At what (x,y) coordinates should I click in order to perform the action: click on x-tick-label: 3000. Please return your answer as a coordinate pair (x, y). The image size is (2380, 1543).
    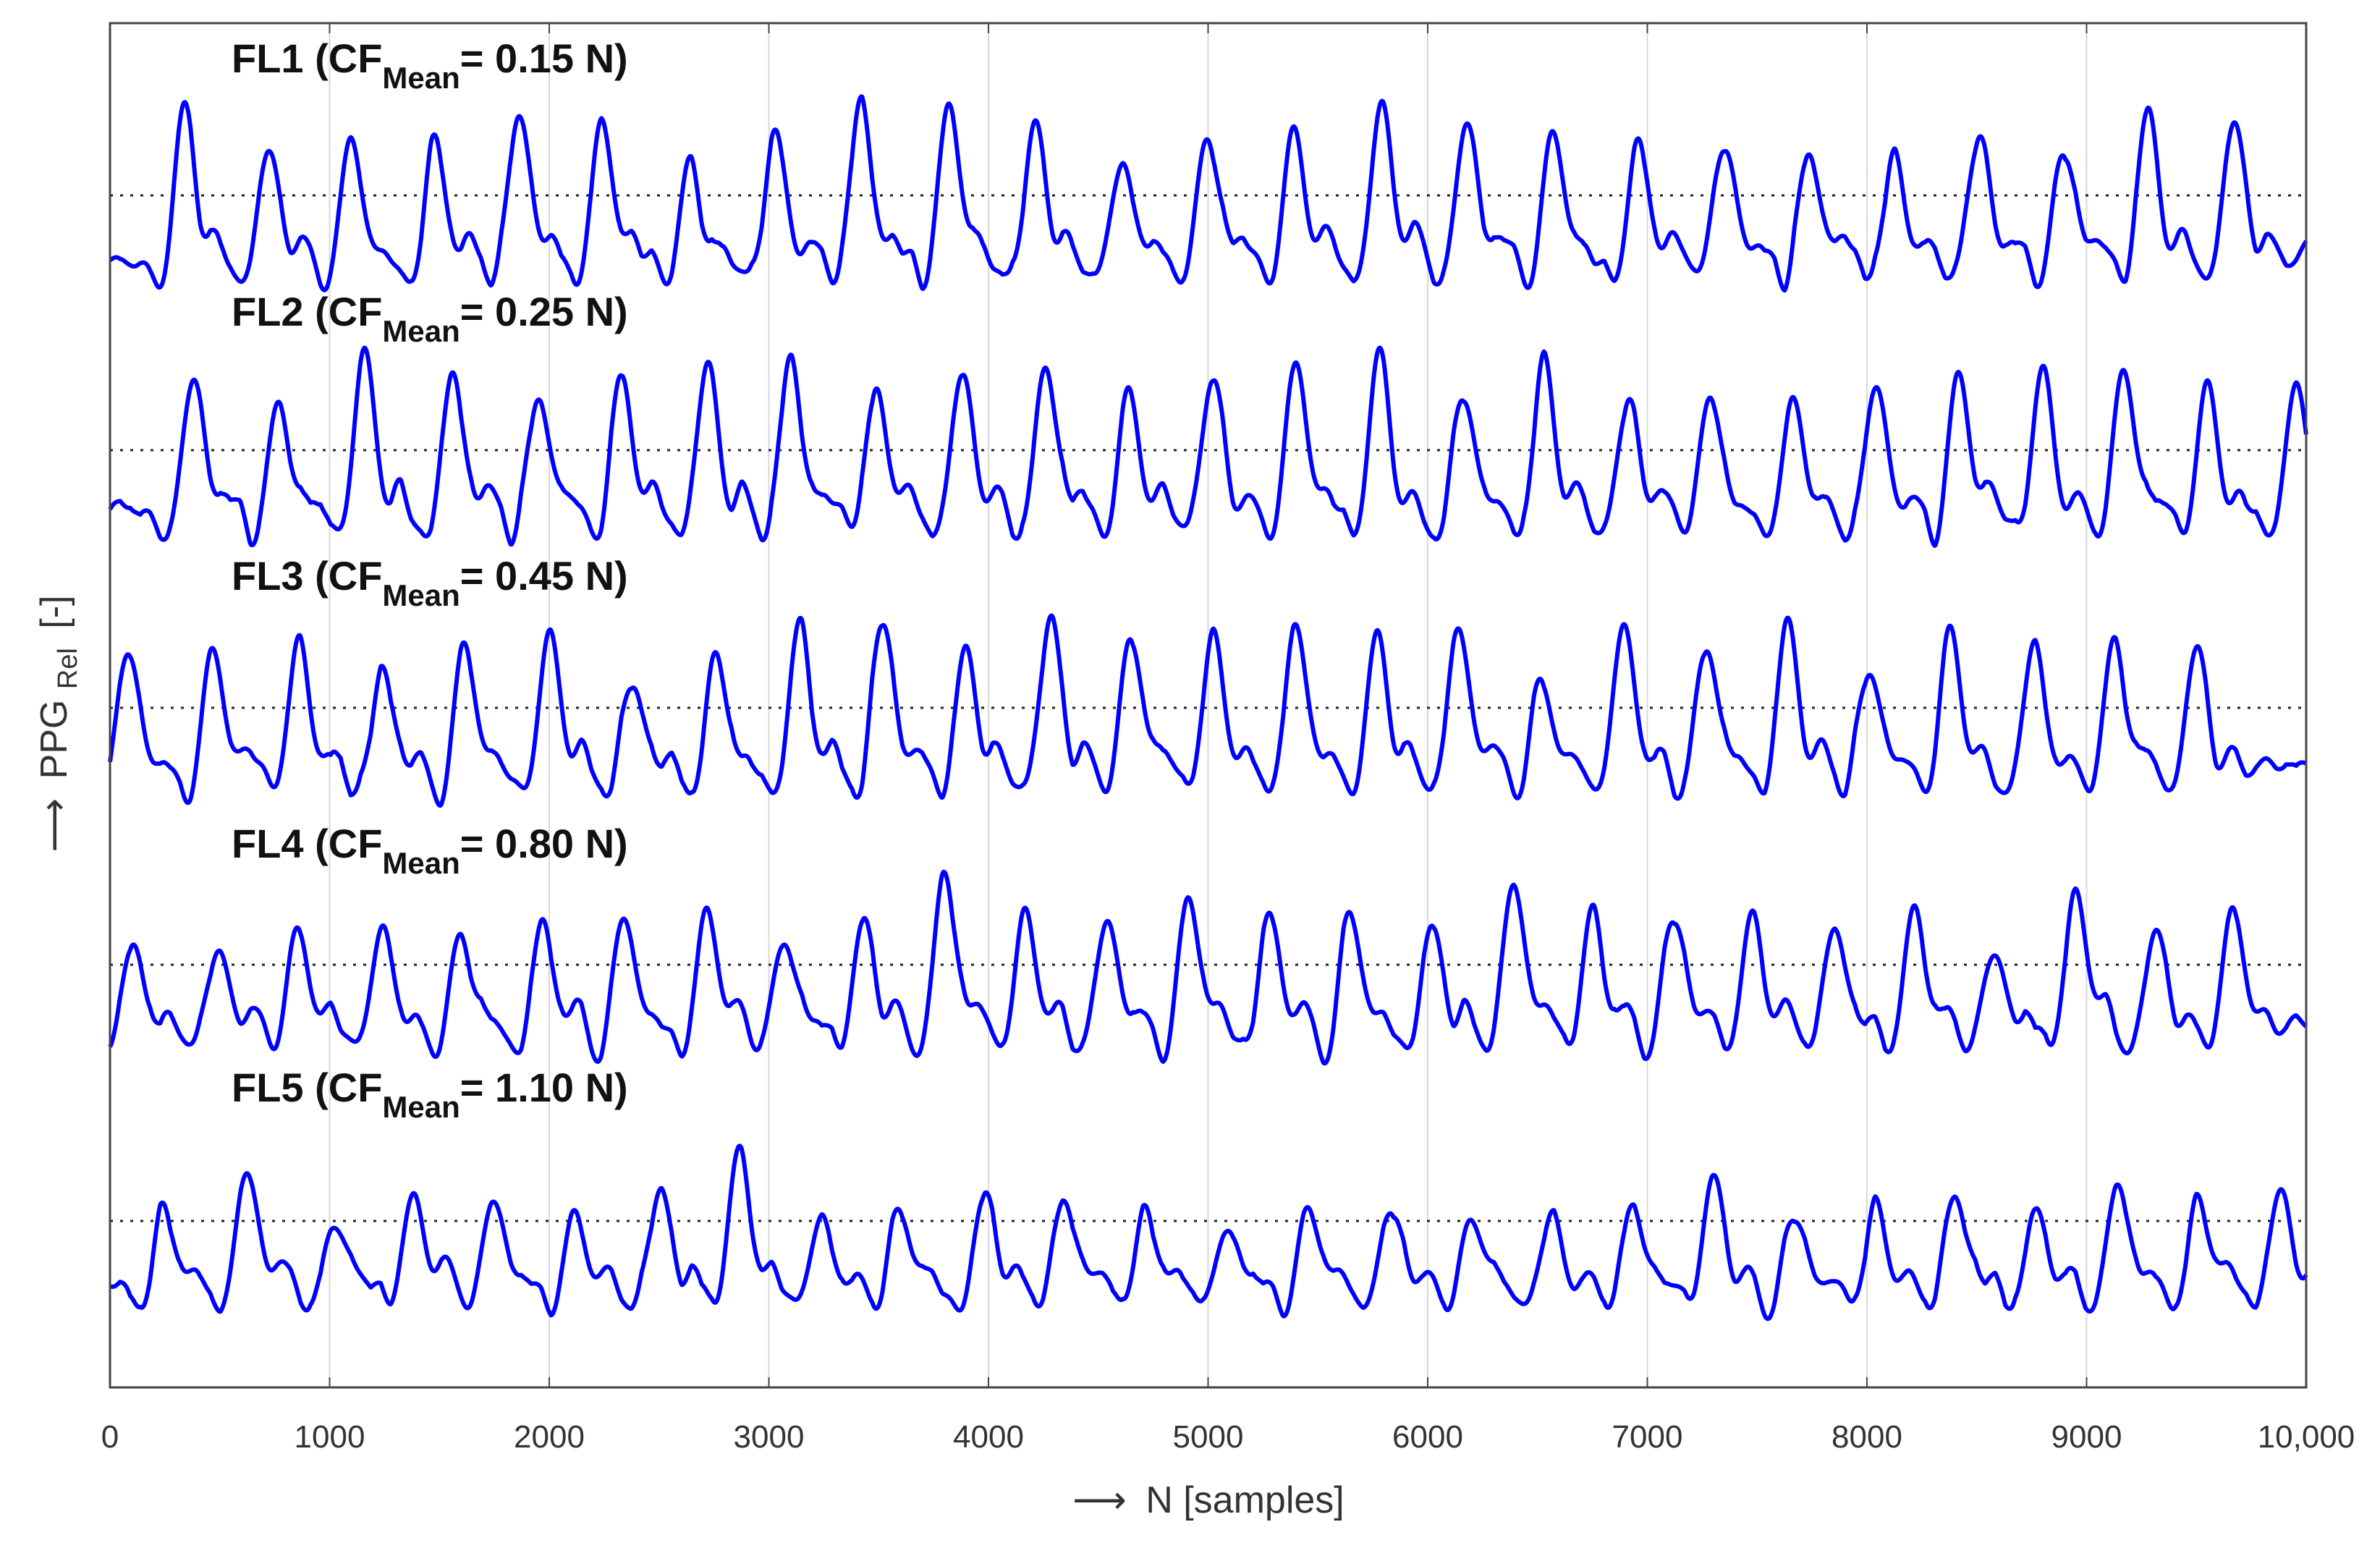
    Looking at the image, I should click on (770, 1437).